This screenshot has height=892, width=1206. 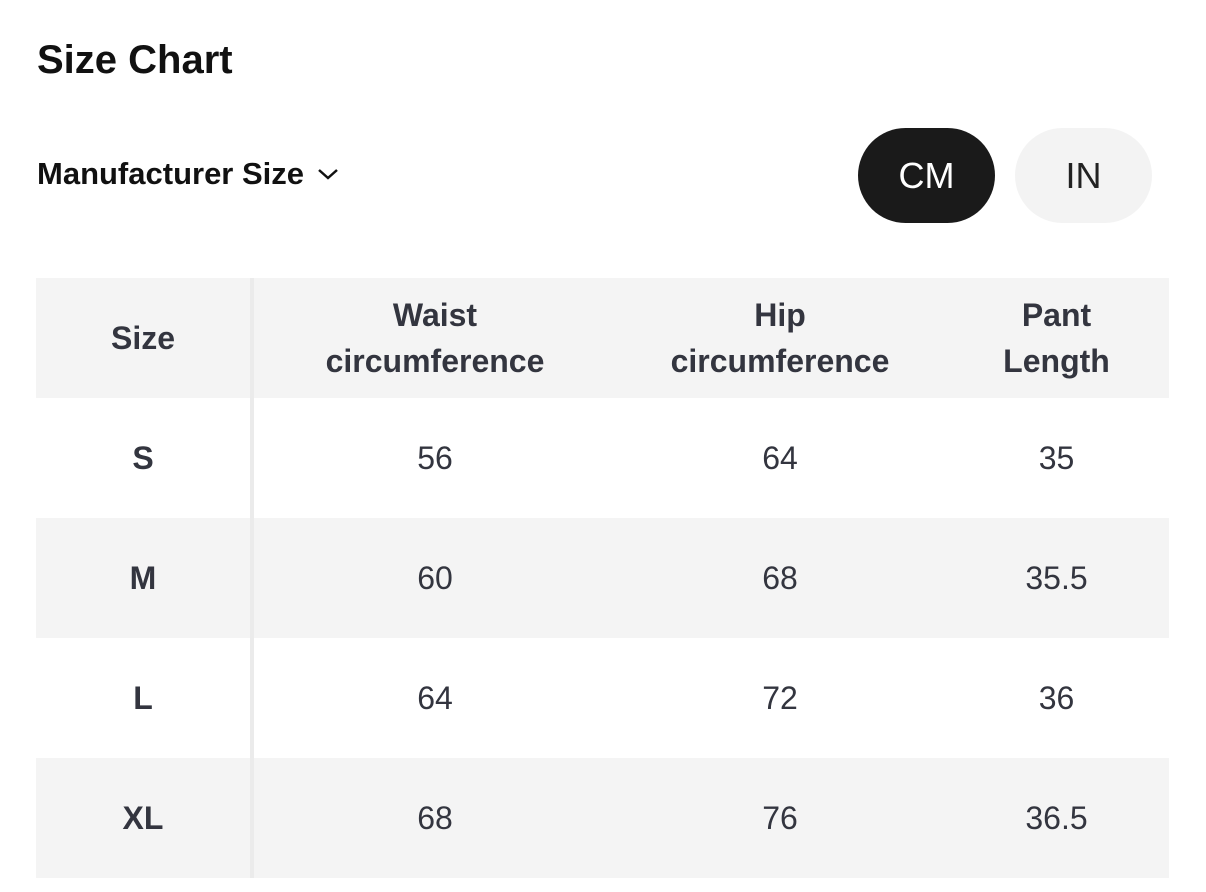 What do you see at coordinates (780, 578) in the screenshot?
I see `hip-cell: 68` at bounding box center [780, 578].